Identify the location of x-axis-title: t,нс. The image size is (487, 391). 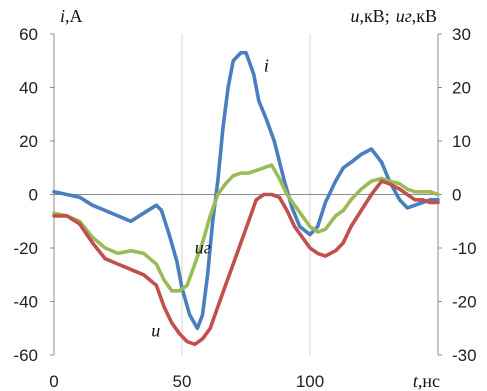
(426, 381).